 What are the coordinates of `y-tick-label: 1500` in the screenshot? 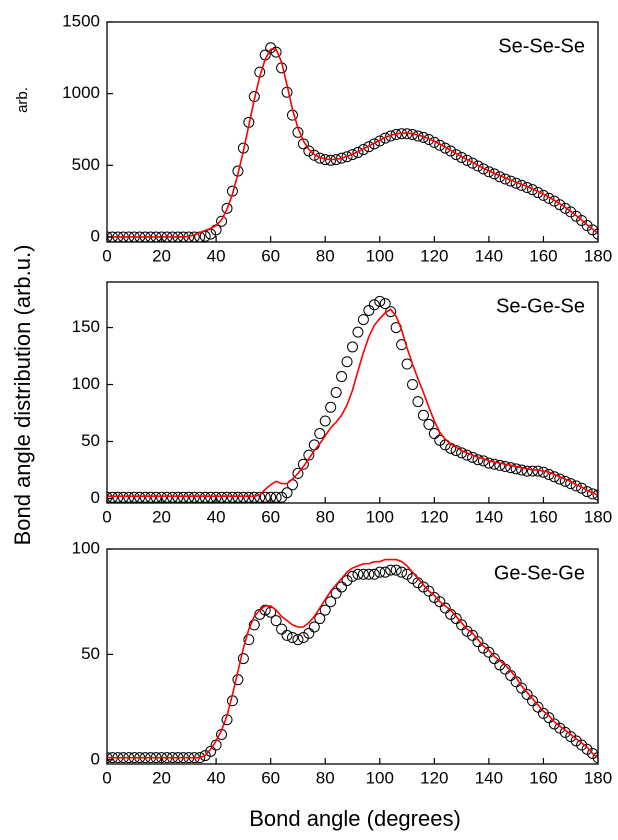 It's located at (81, 20).